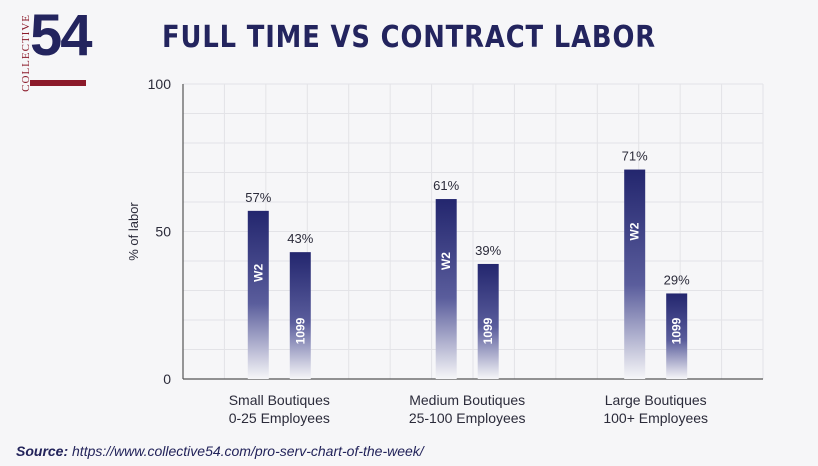  Describe the element at coordinates (58, 83) in the screenshot. I see `logo-underline` at that location.